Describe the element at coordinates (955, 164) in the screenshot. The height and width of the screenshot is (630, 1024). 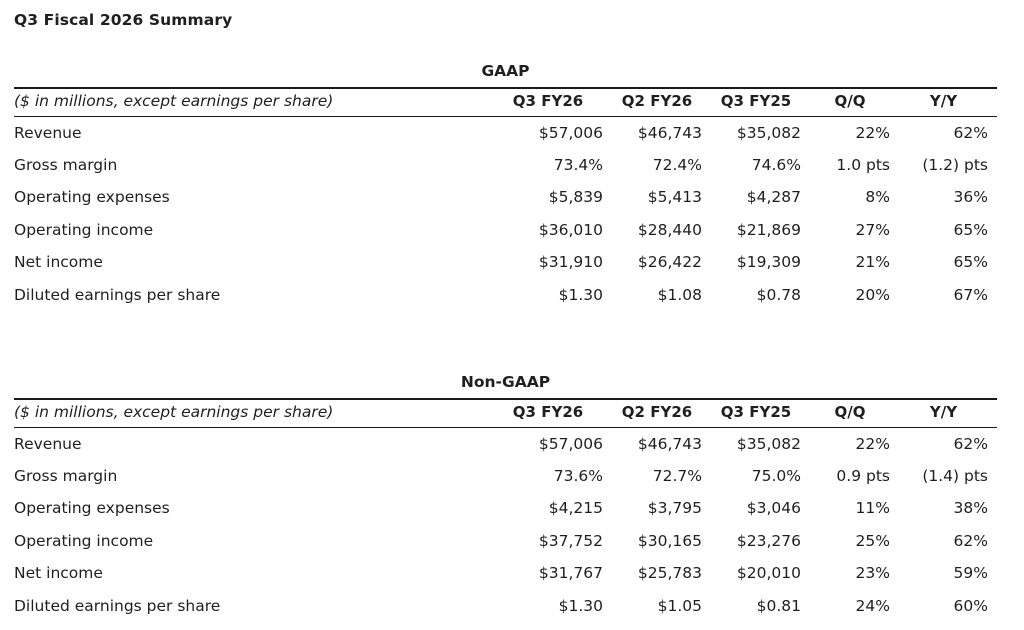
I see `cell-value: (1.2) pts` at that location.